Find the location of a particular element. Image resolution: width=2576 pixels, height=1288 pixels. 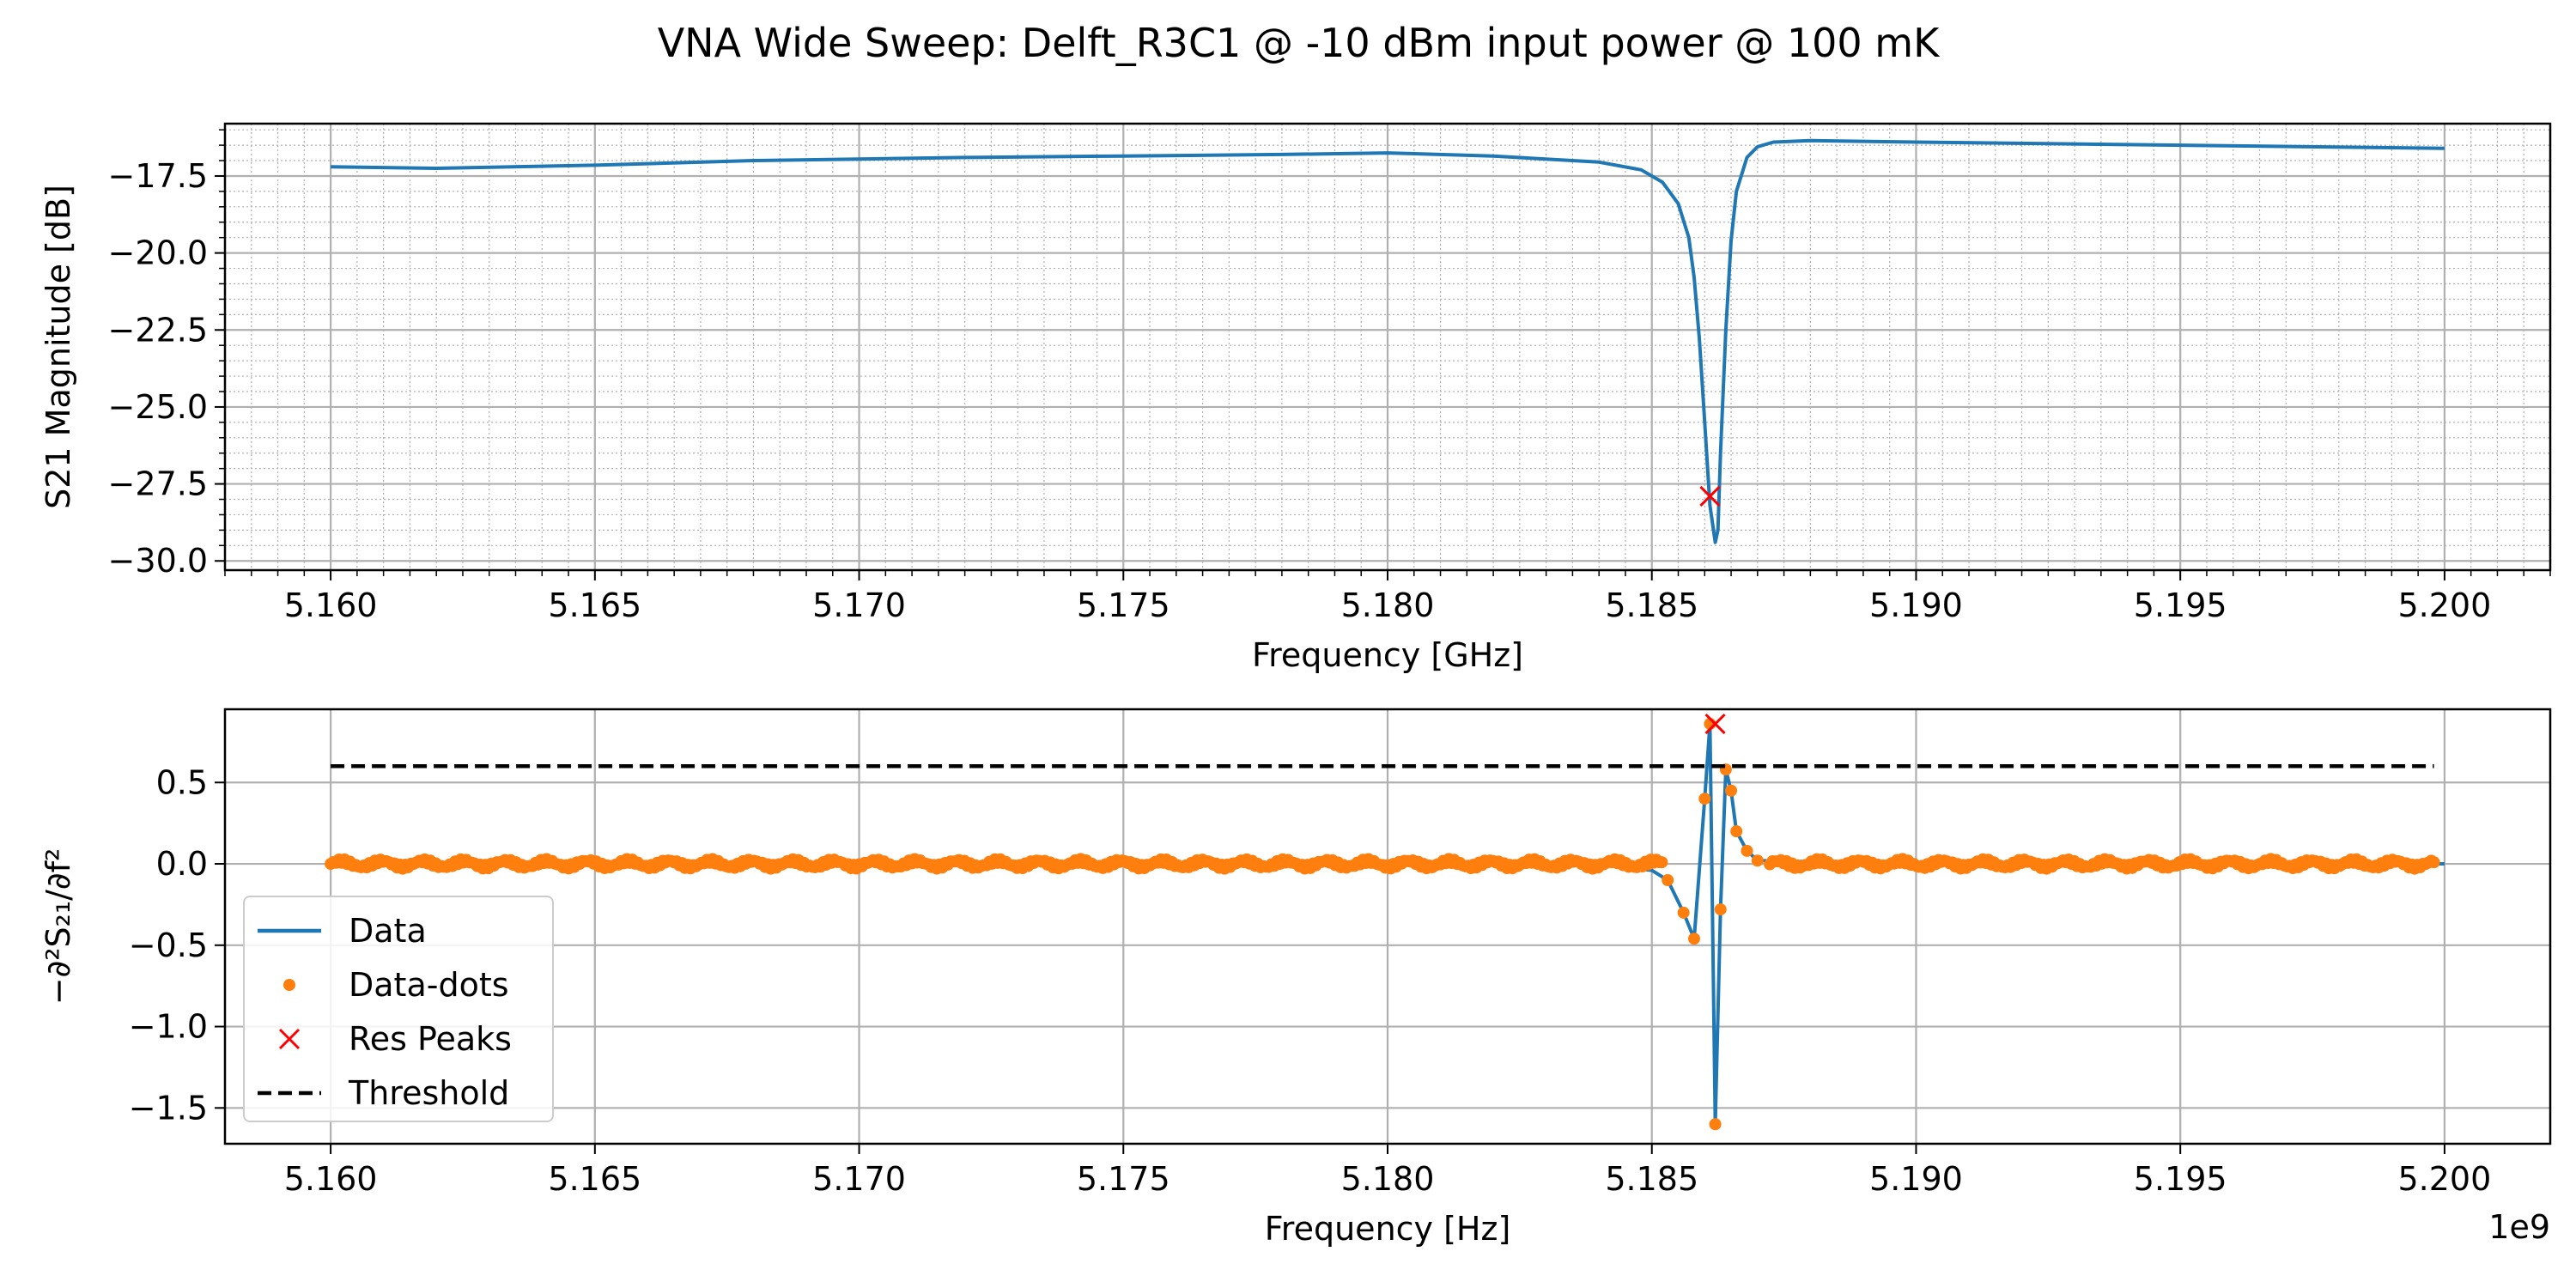

y-tick-label: −30.0 is located at coordinates (158, 561).